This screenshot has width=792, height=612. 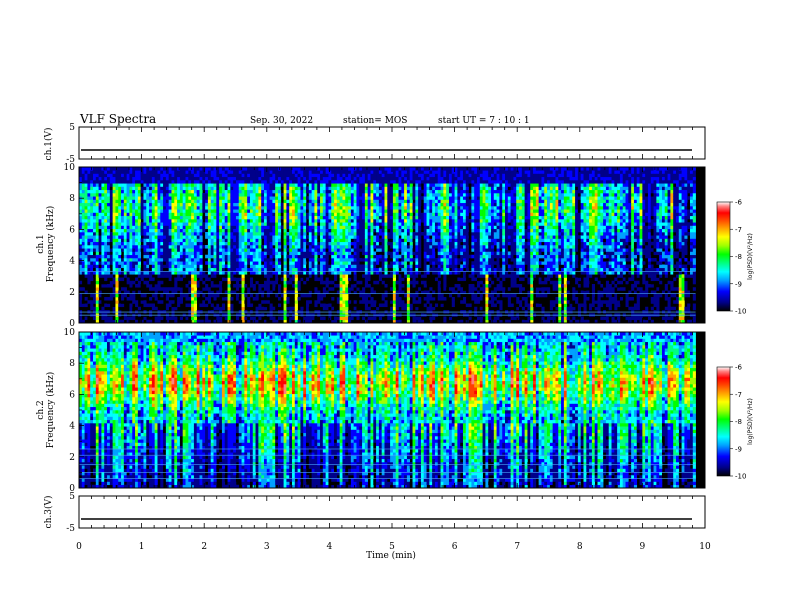 I want to click on ch1-waveform-panel: 5-5, so click(x=385, y=144).